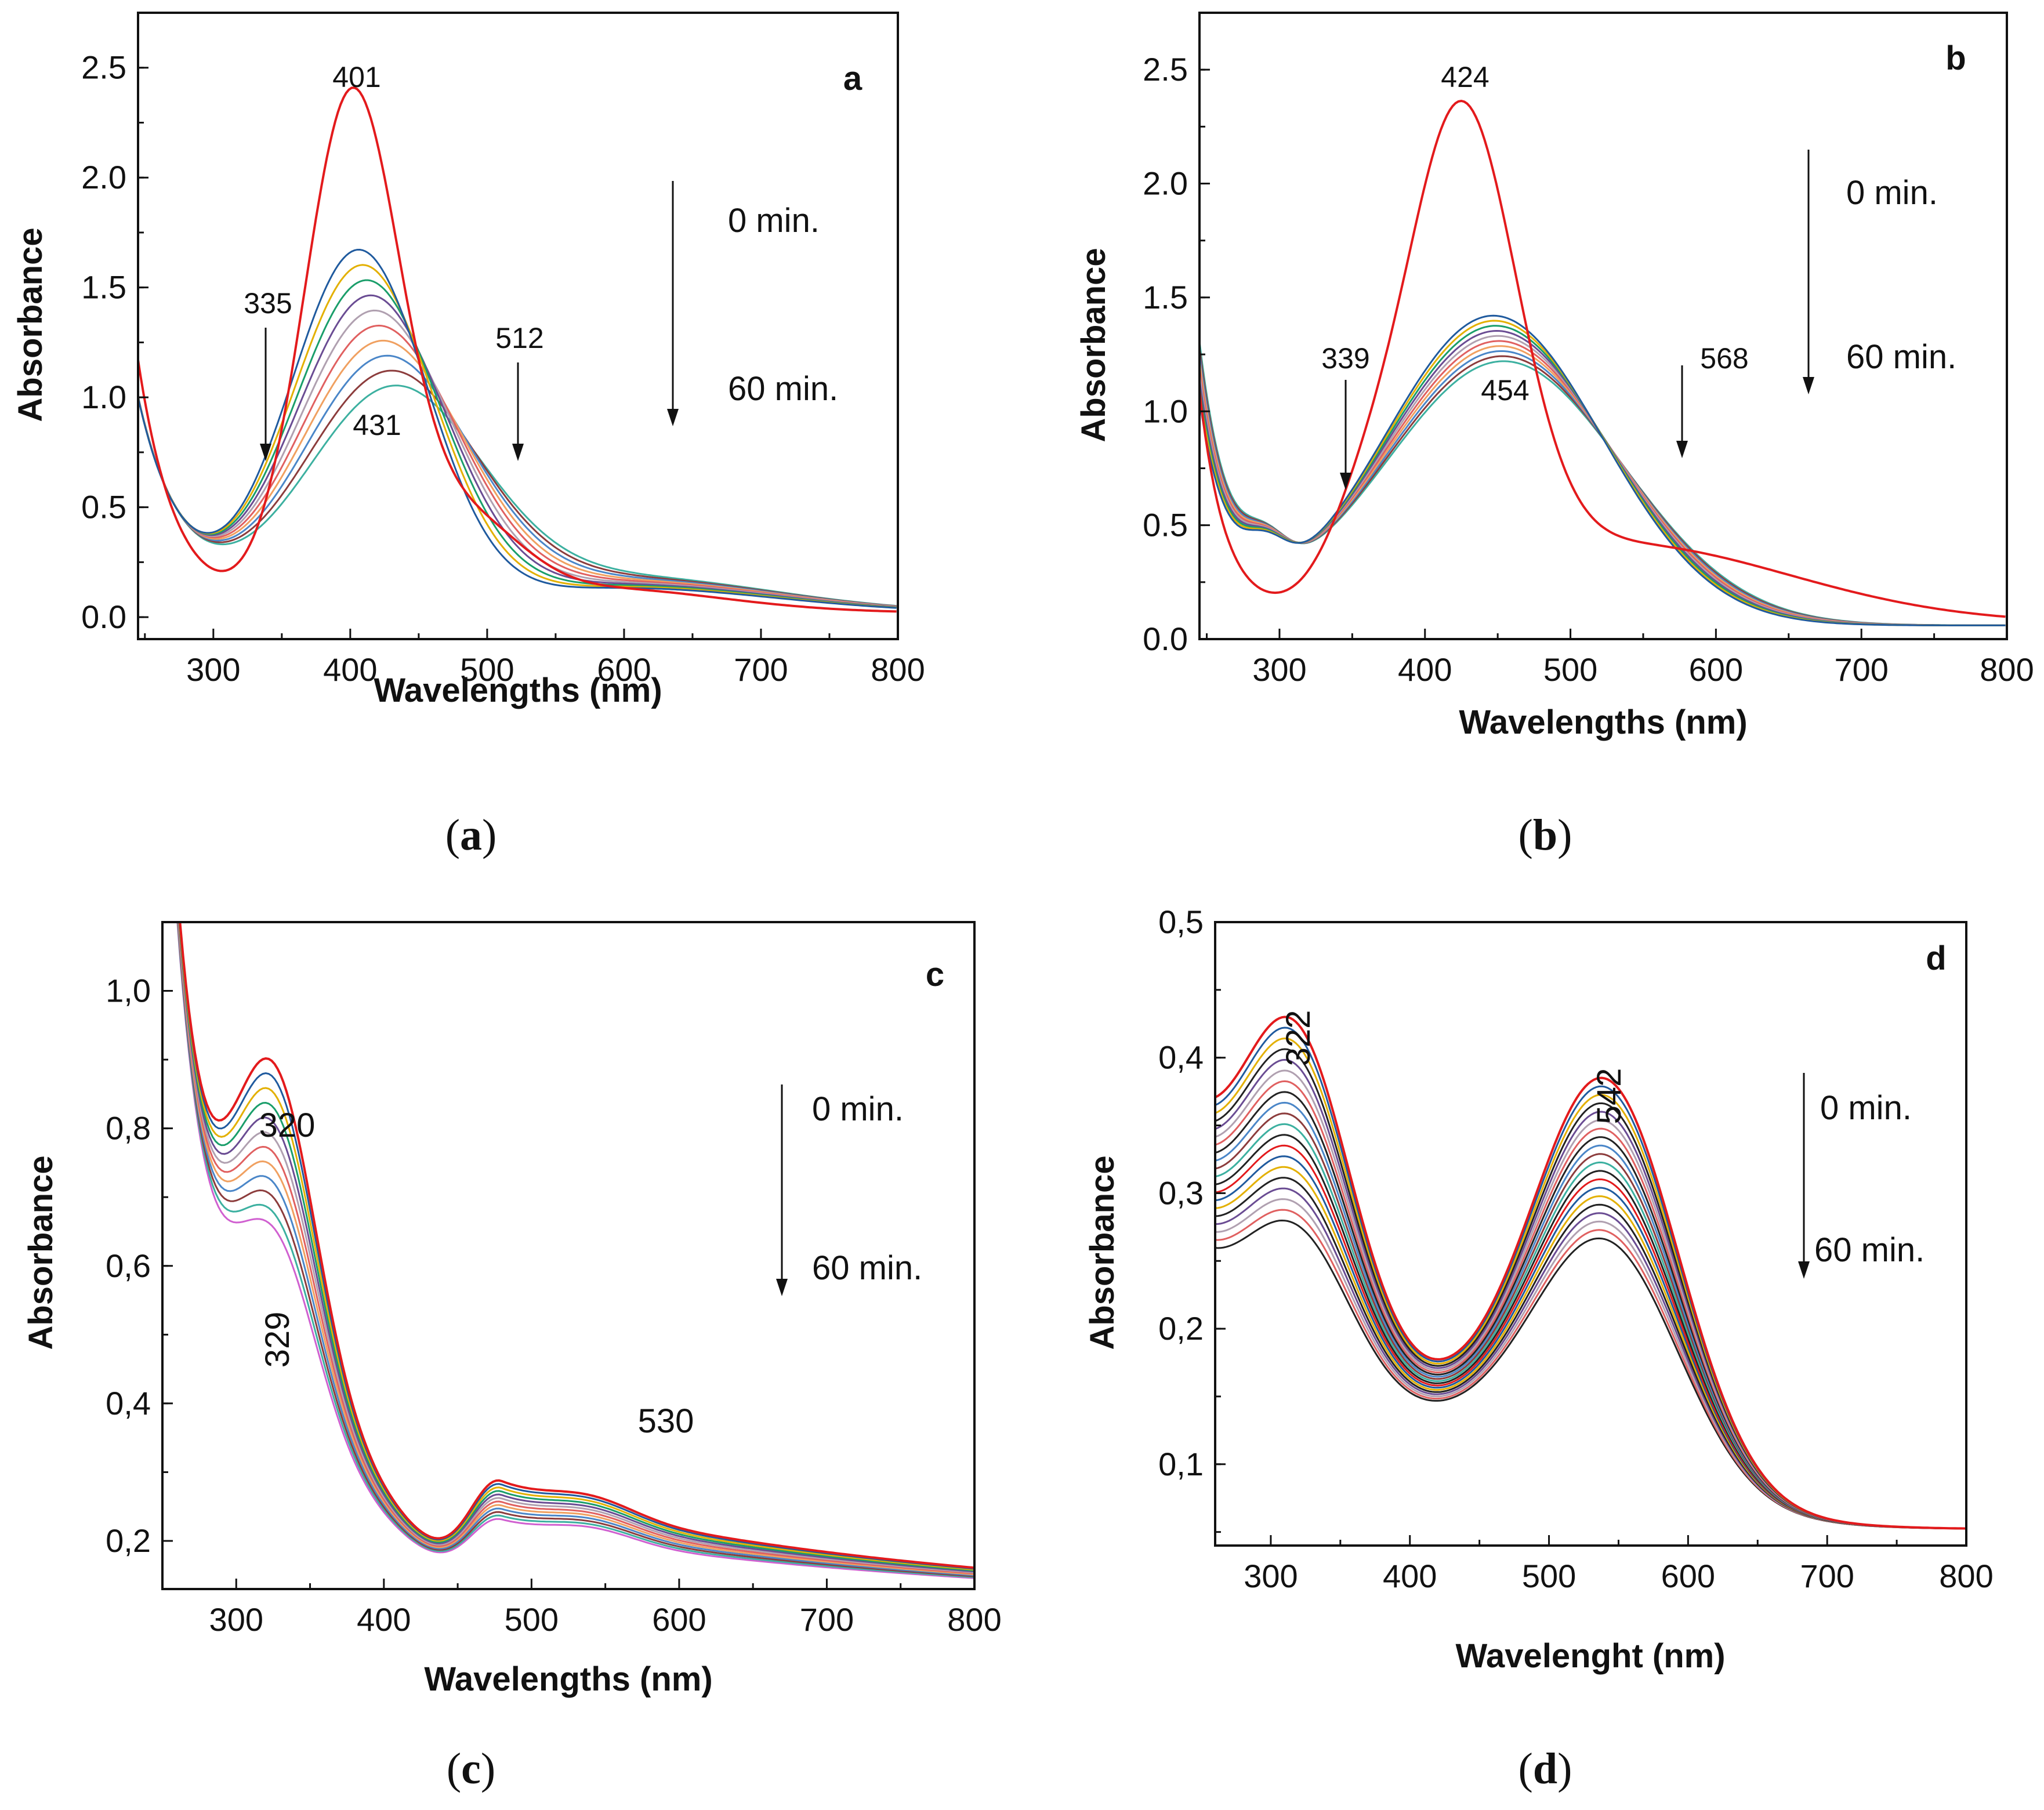  Describe the element at coordinates (518, 690) in the screenshot. I see `panel-a-xlabel: Wavelengths (nm)` at that location.